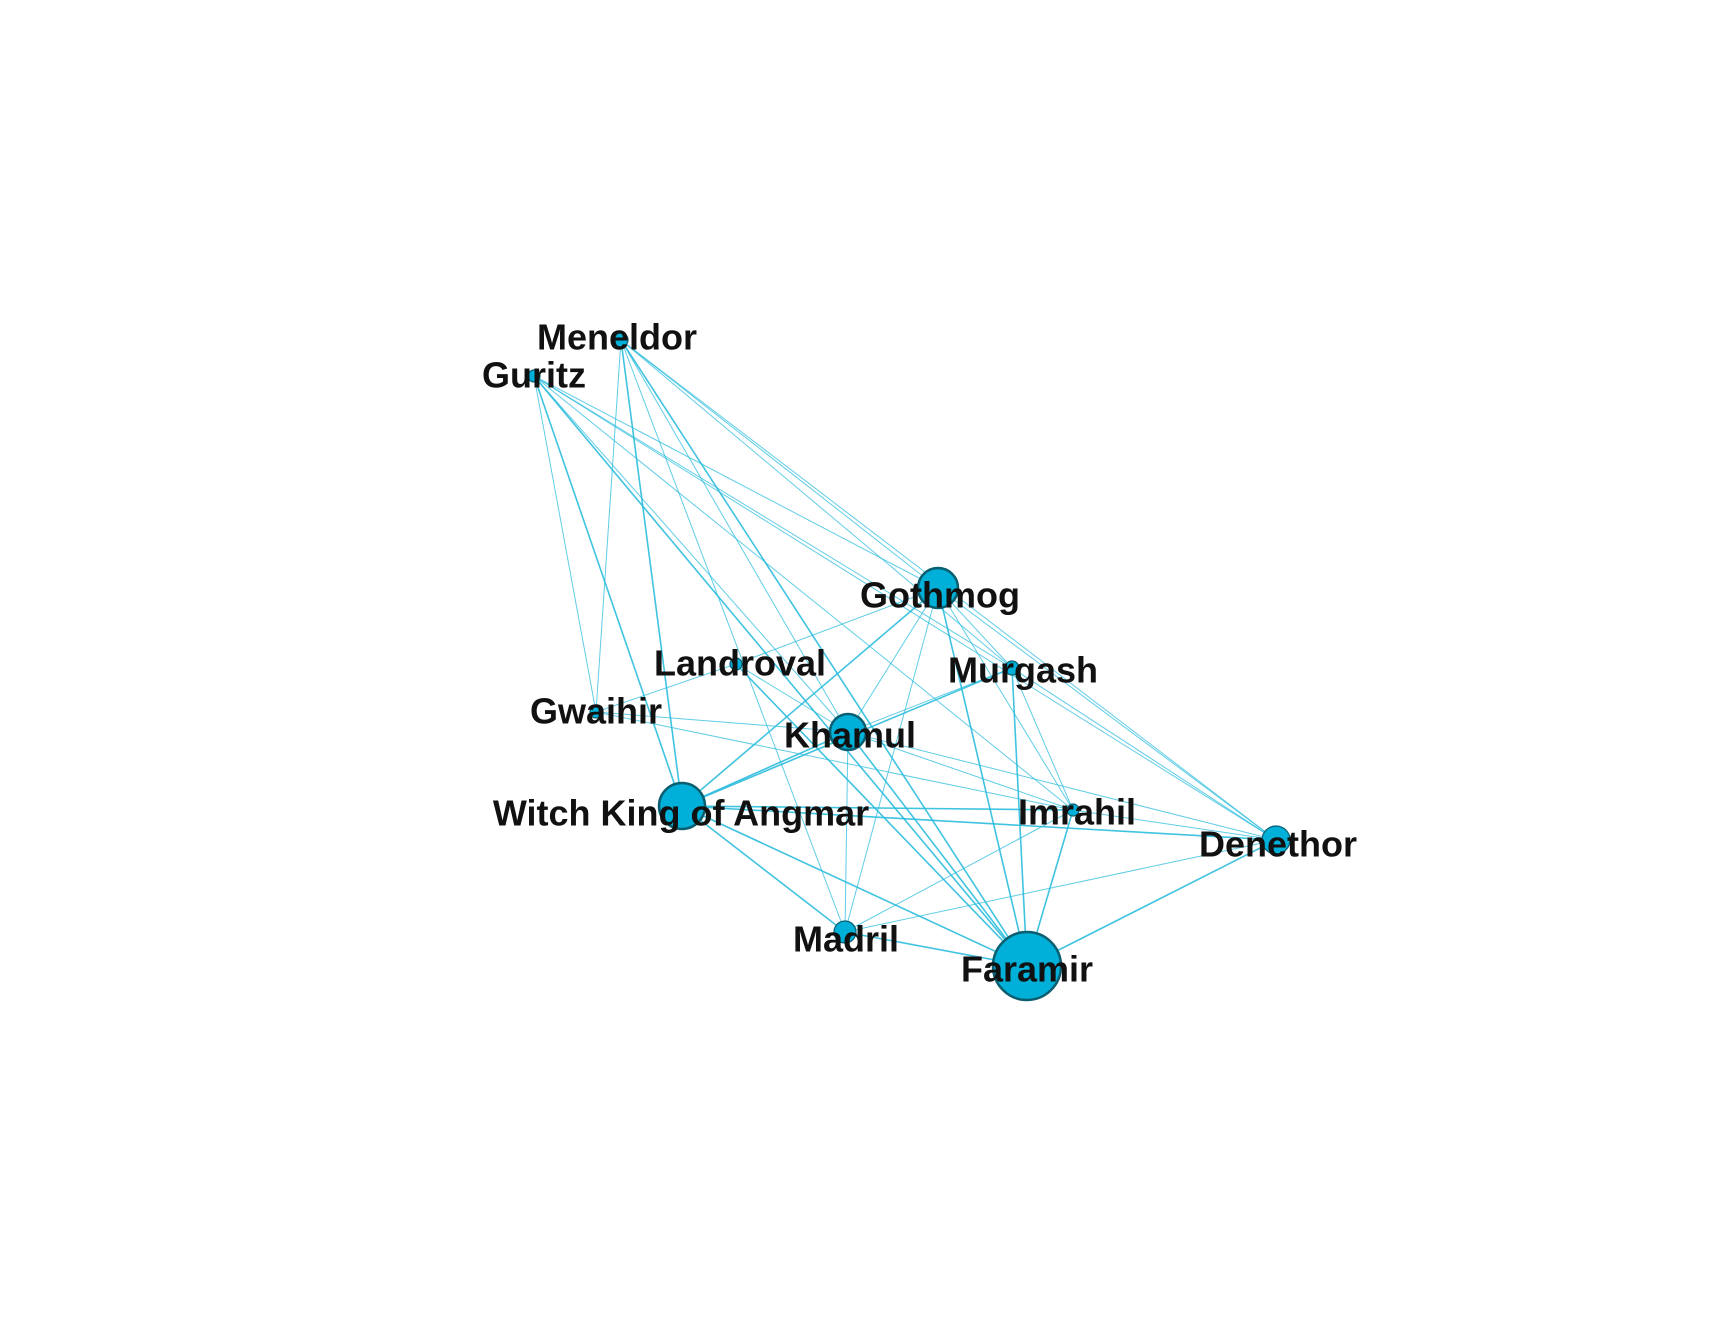 The height and width of the screenshot is (1320, 1722). I want to click on node-label-murgash: Murgash, so click(1023, 670).